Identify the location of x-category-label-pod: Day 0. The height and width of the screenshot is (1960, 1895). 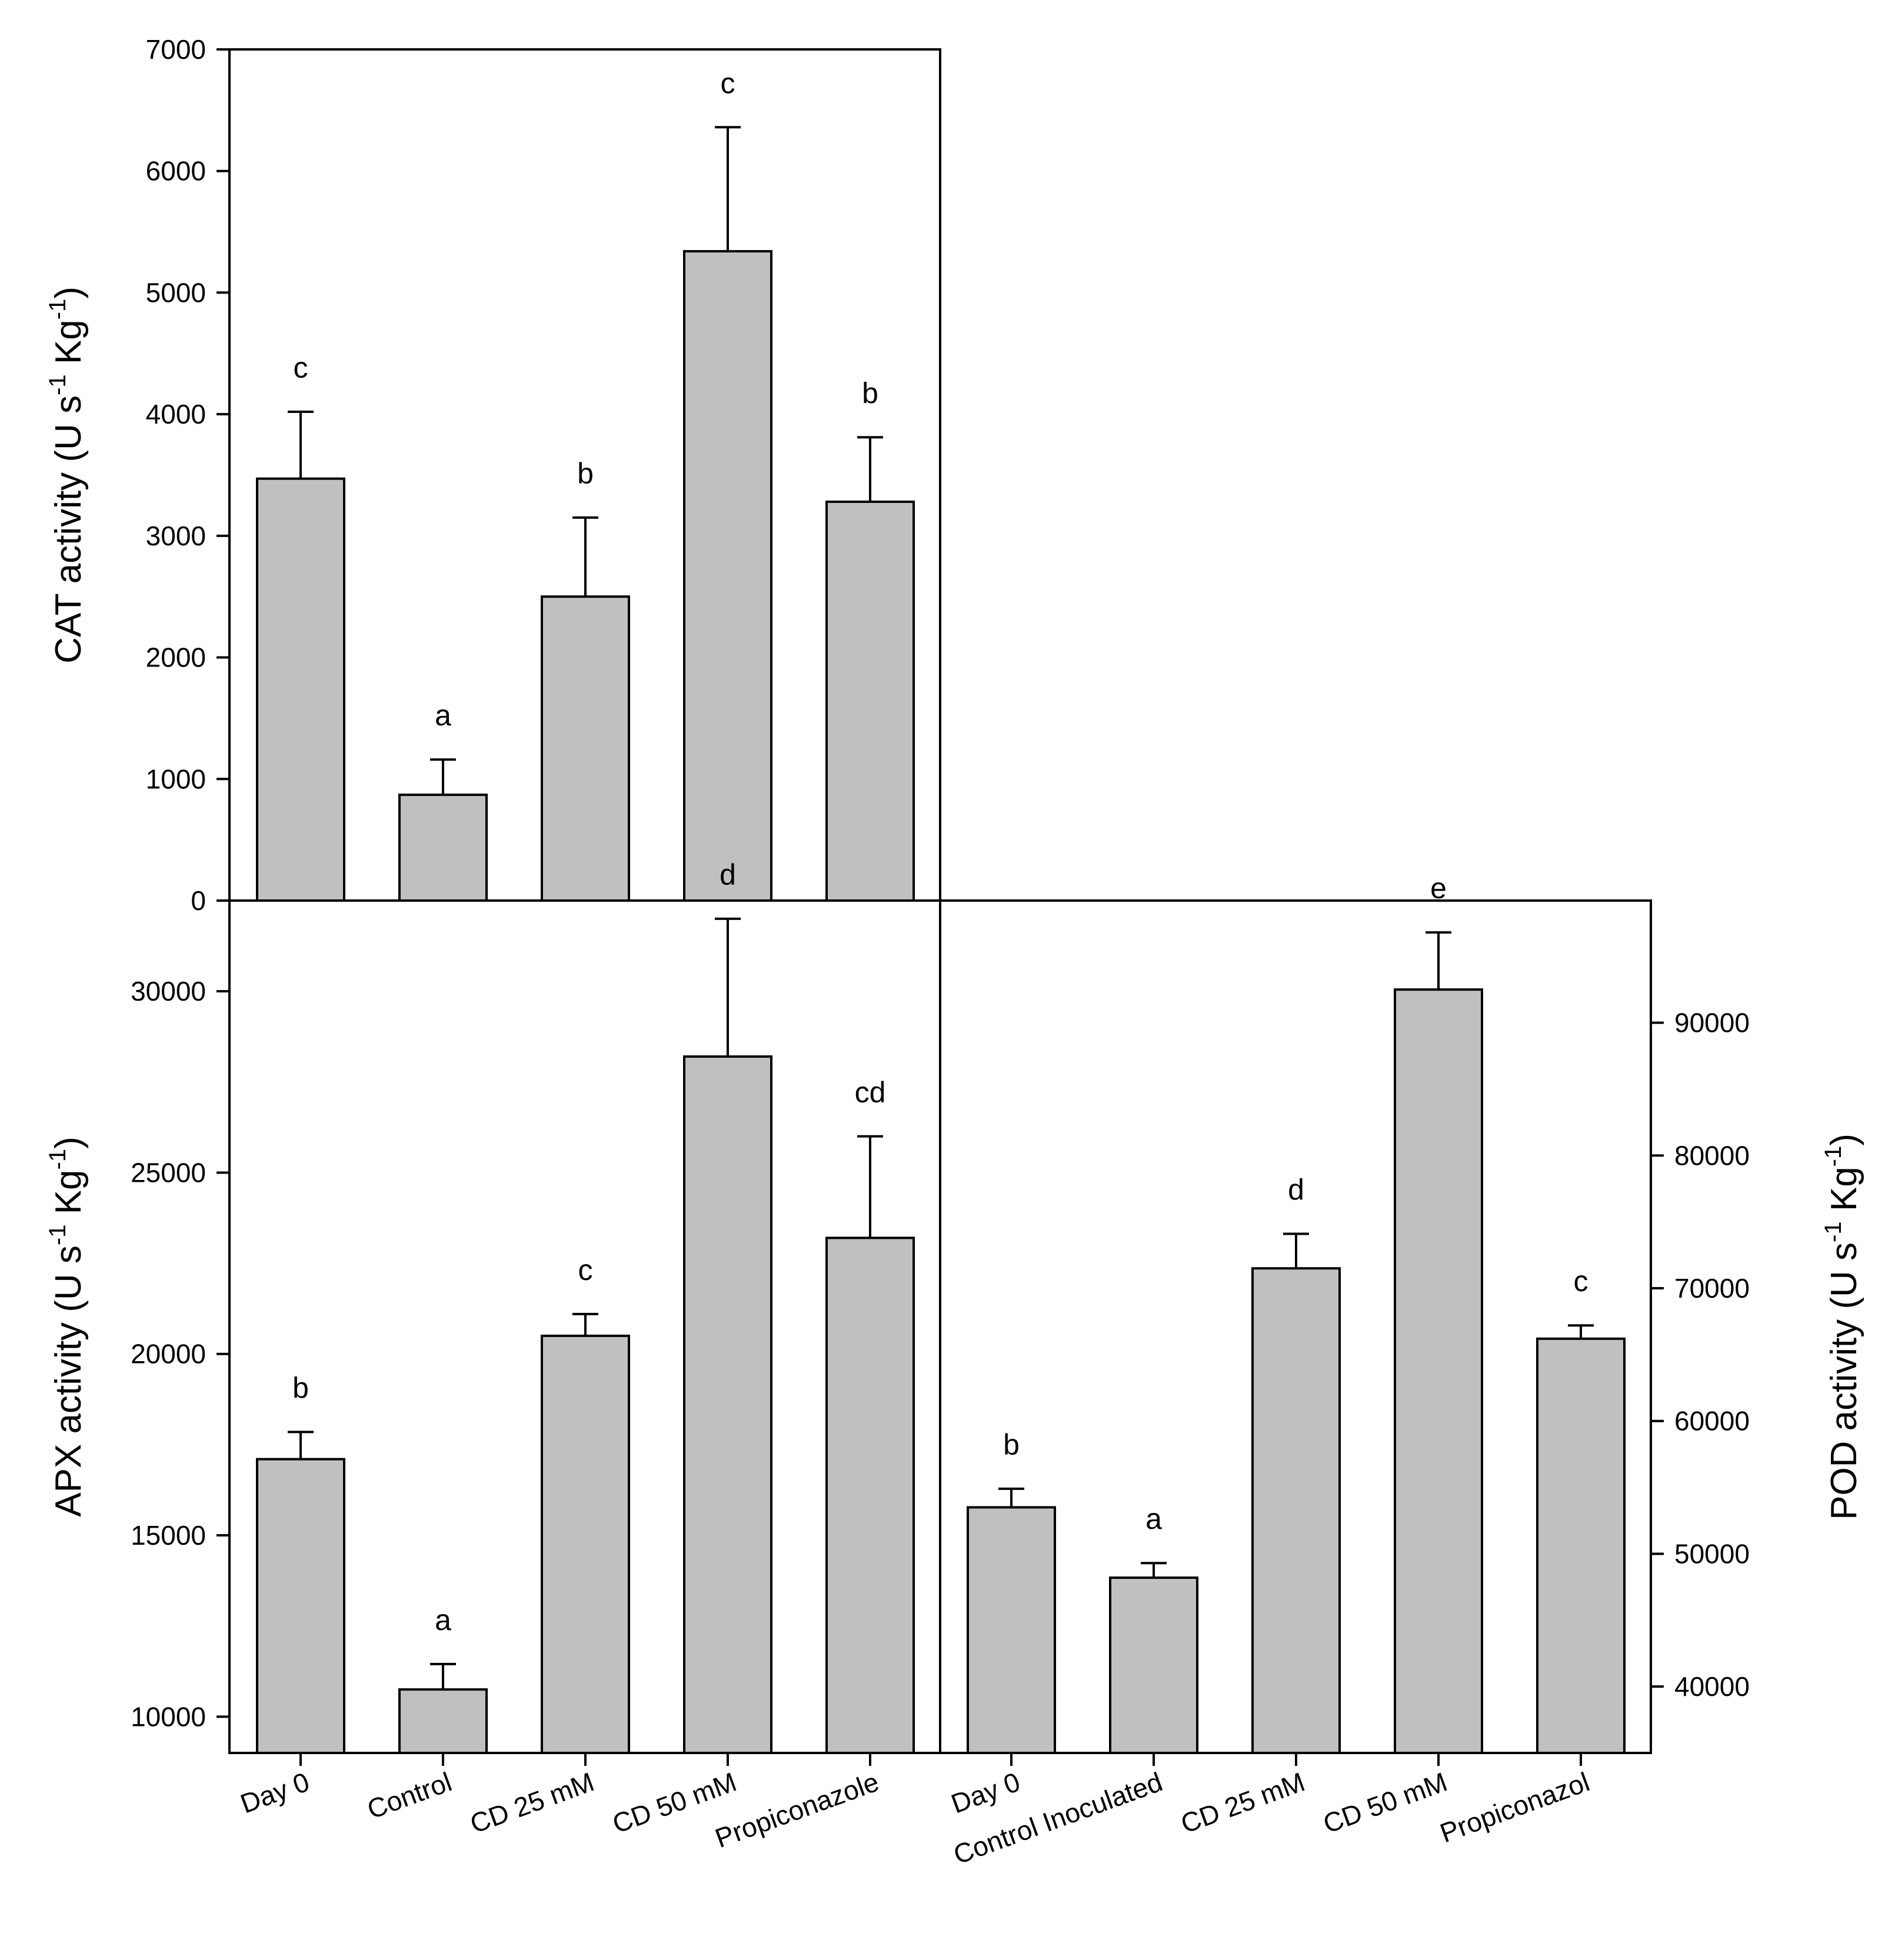
(986, 1792).